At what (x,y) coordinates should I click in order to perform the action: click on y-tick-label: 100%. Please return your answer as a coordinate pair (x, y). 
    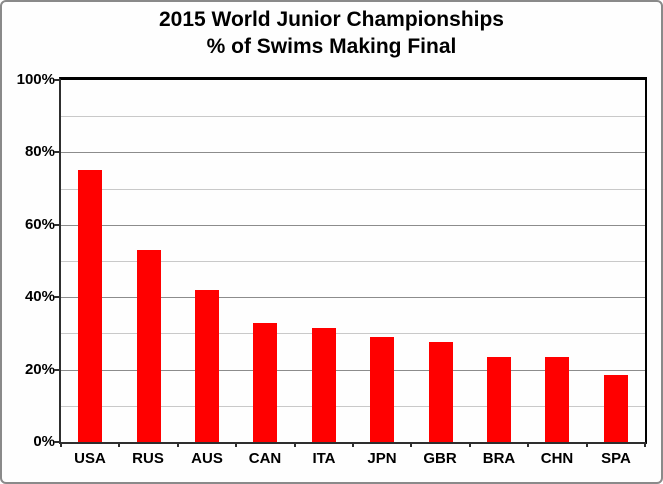
    Looking at the image, I should click on (35, 79).